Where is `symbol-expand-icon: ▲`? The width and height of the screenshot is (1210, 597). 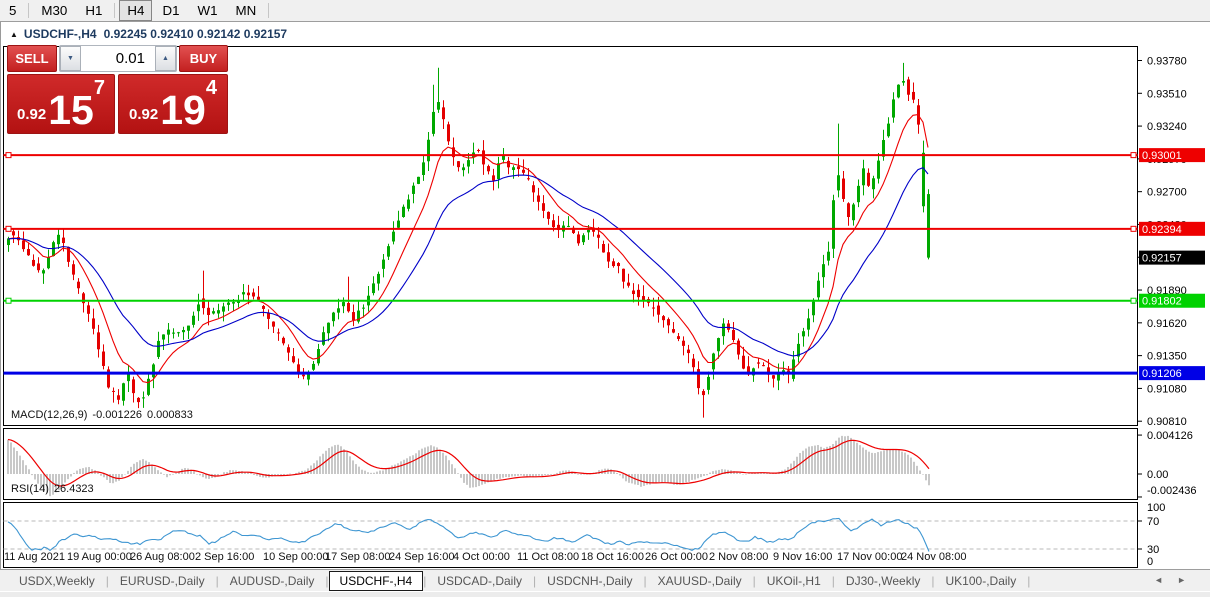
symbol-expand-icon: ▲ is located at coordinates (14, 34).